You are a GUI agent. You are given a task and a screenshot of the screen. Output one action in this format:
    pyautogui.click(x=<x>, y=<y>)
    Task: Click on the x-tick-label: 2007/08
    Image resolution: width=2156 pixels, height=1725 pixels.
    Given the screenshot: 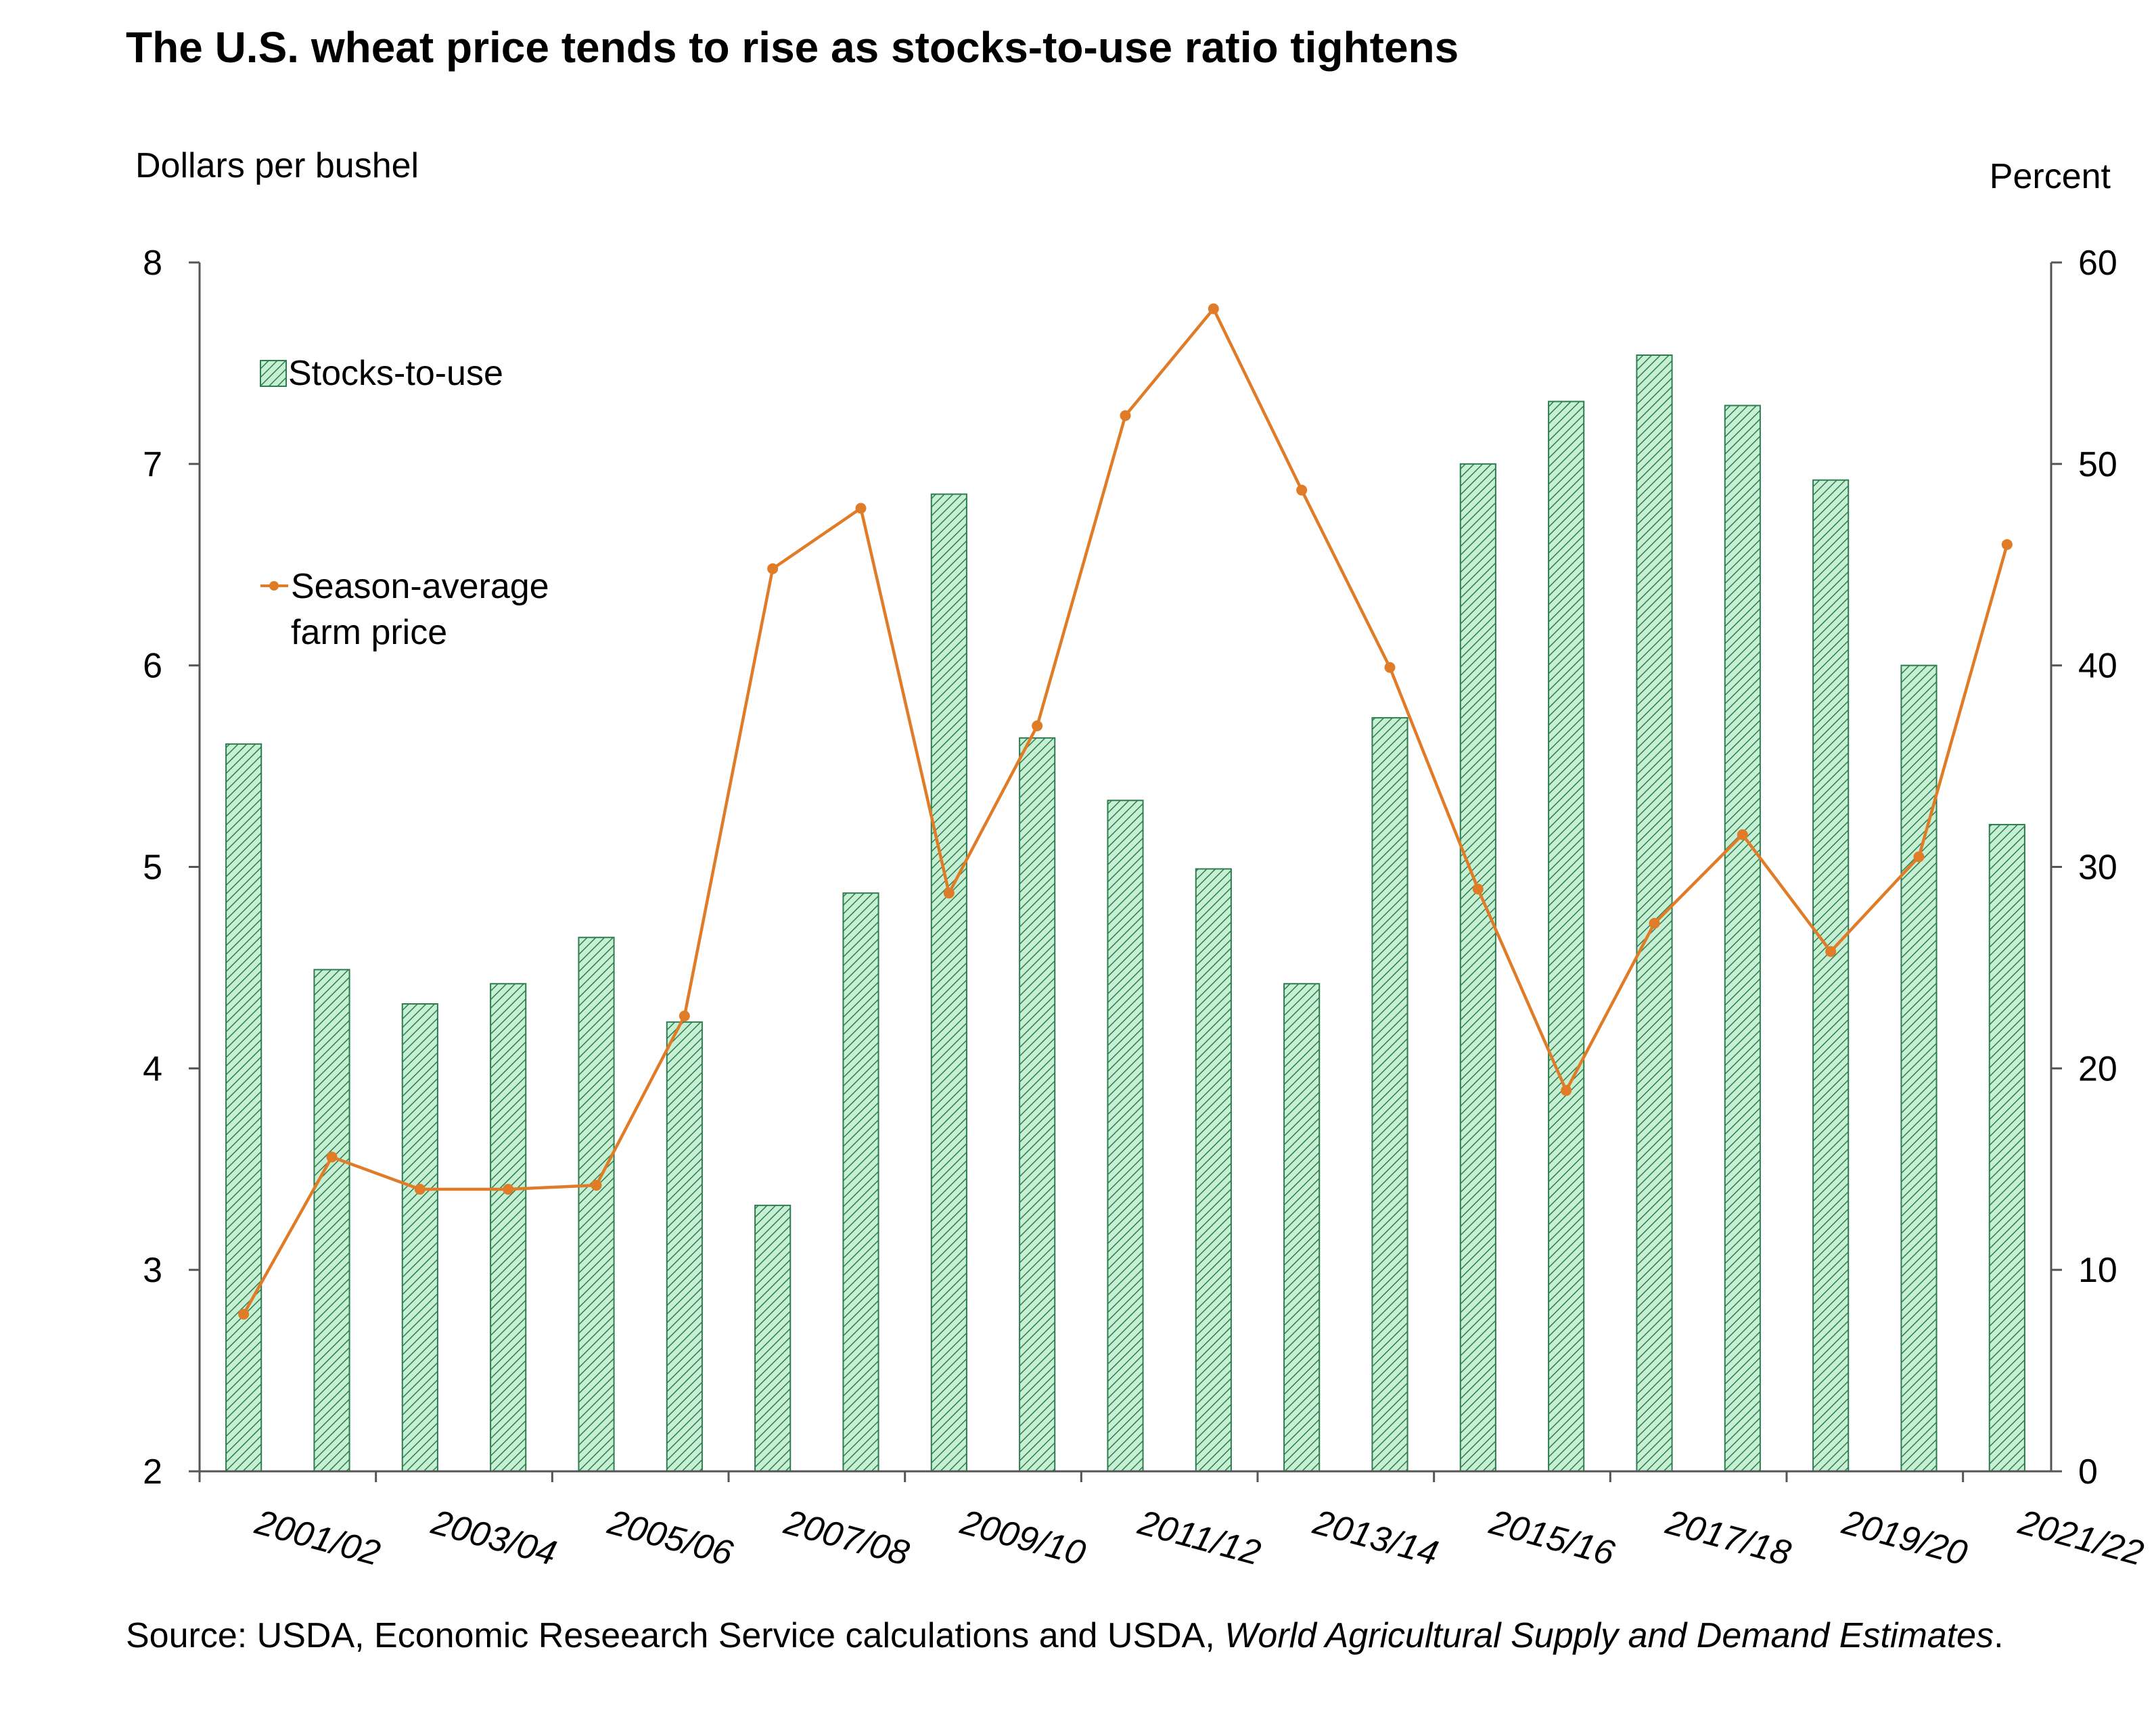 What is the action you would take?
    pyautogui.click(x=846, y=1537)
    